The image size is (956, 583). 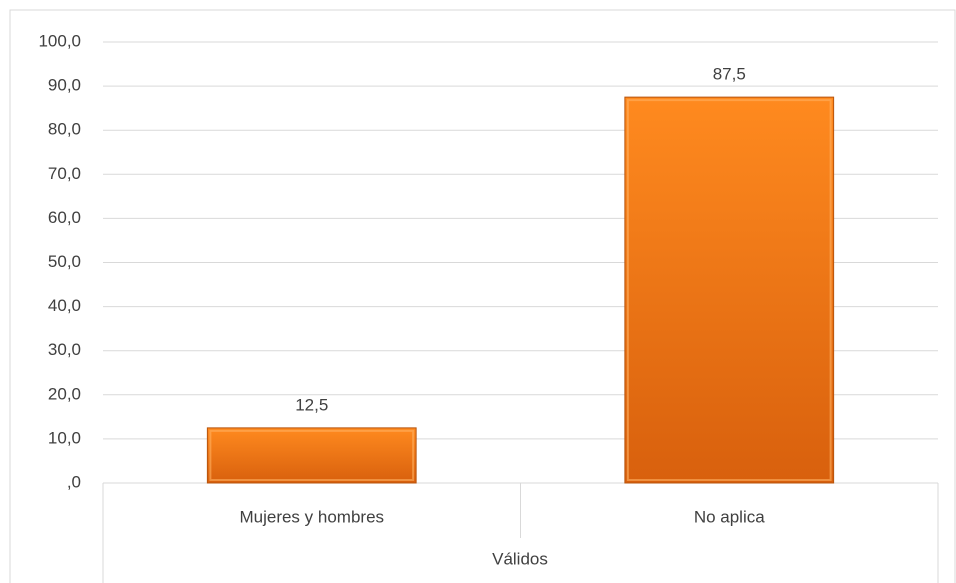 I want to click on y-tick-label: 90,0, so click(x=64, y=85).